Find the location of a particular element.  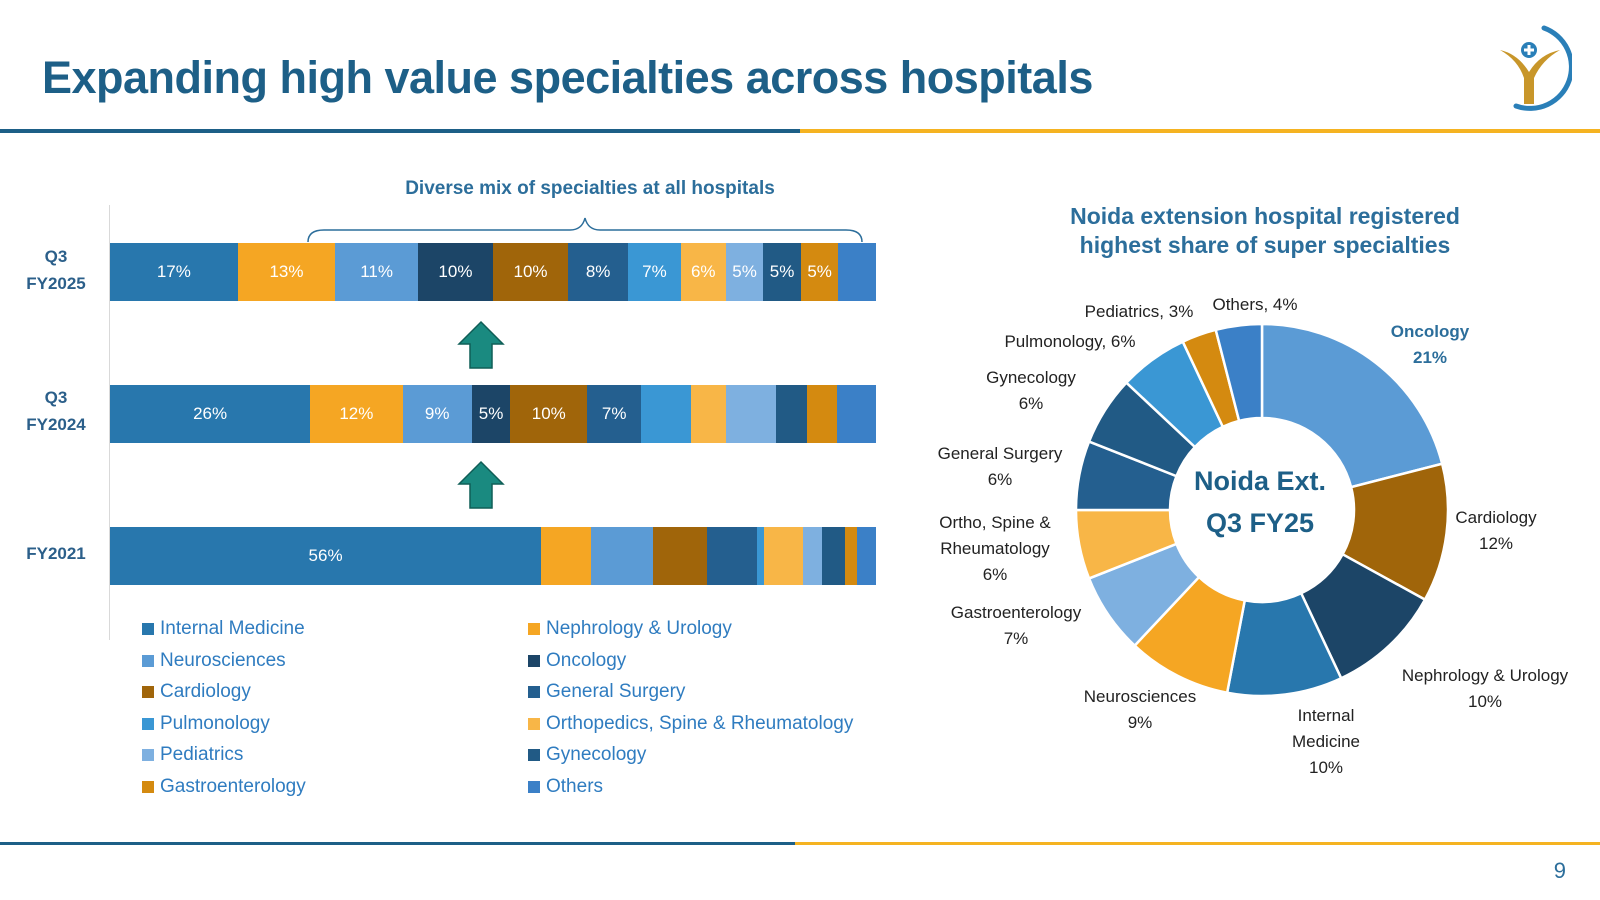

data-label: 56% is located at coordinates (325, 555).